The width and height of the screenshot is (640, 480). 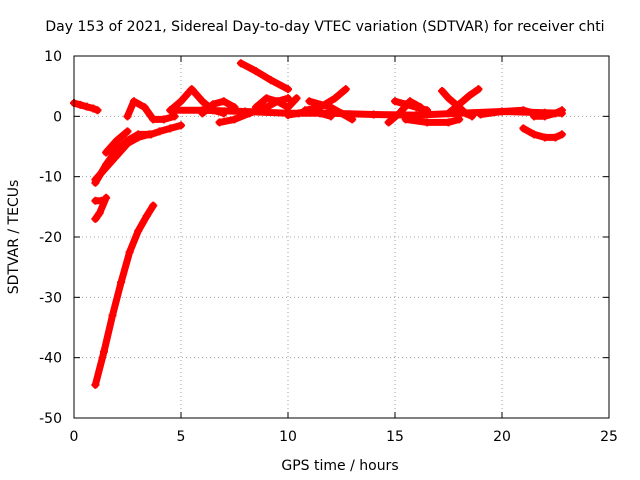 I want to click on y-tick-label: -40, so click(x=50, y=359).